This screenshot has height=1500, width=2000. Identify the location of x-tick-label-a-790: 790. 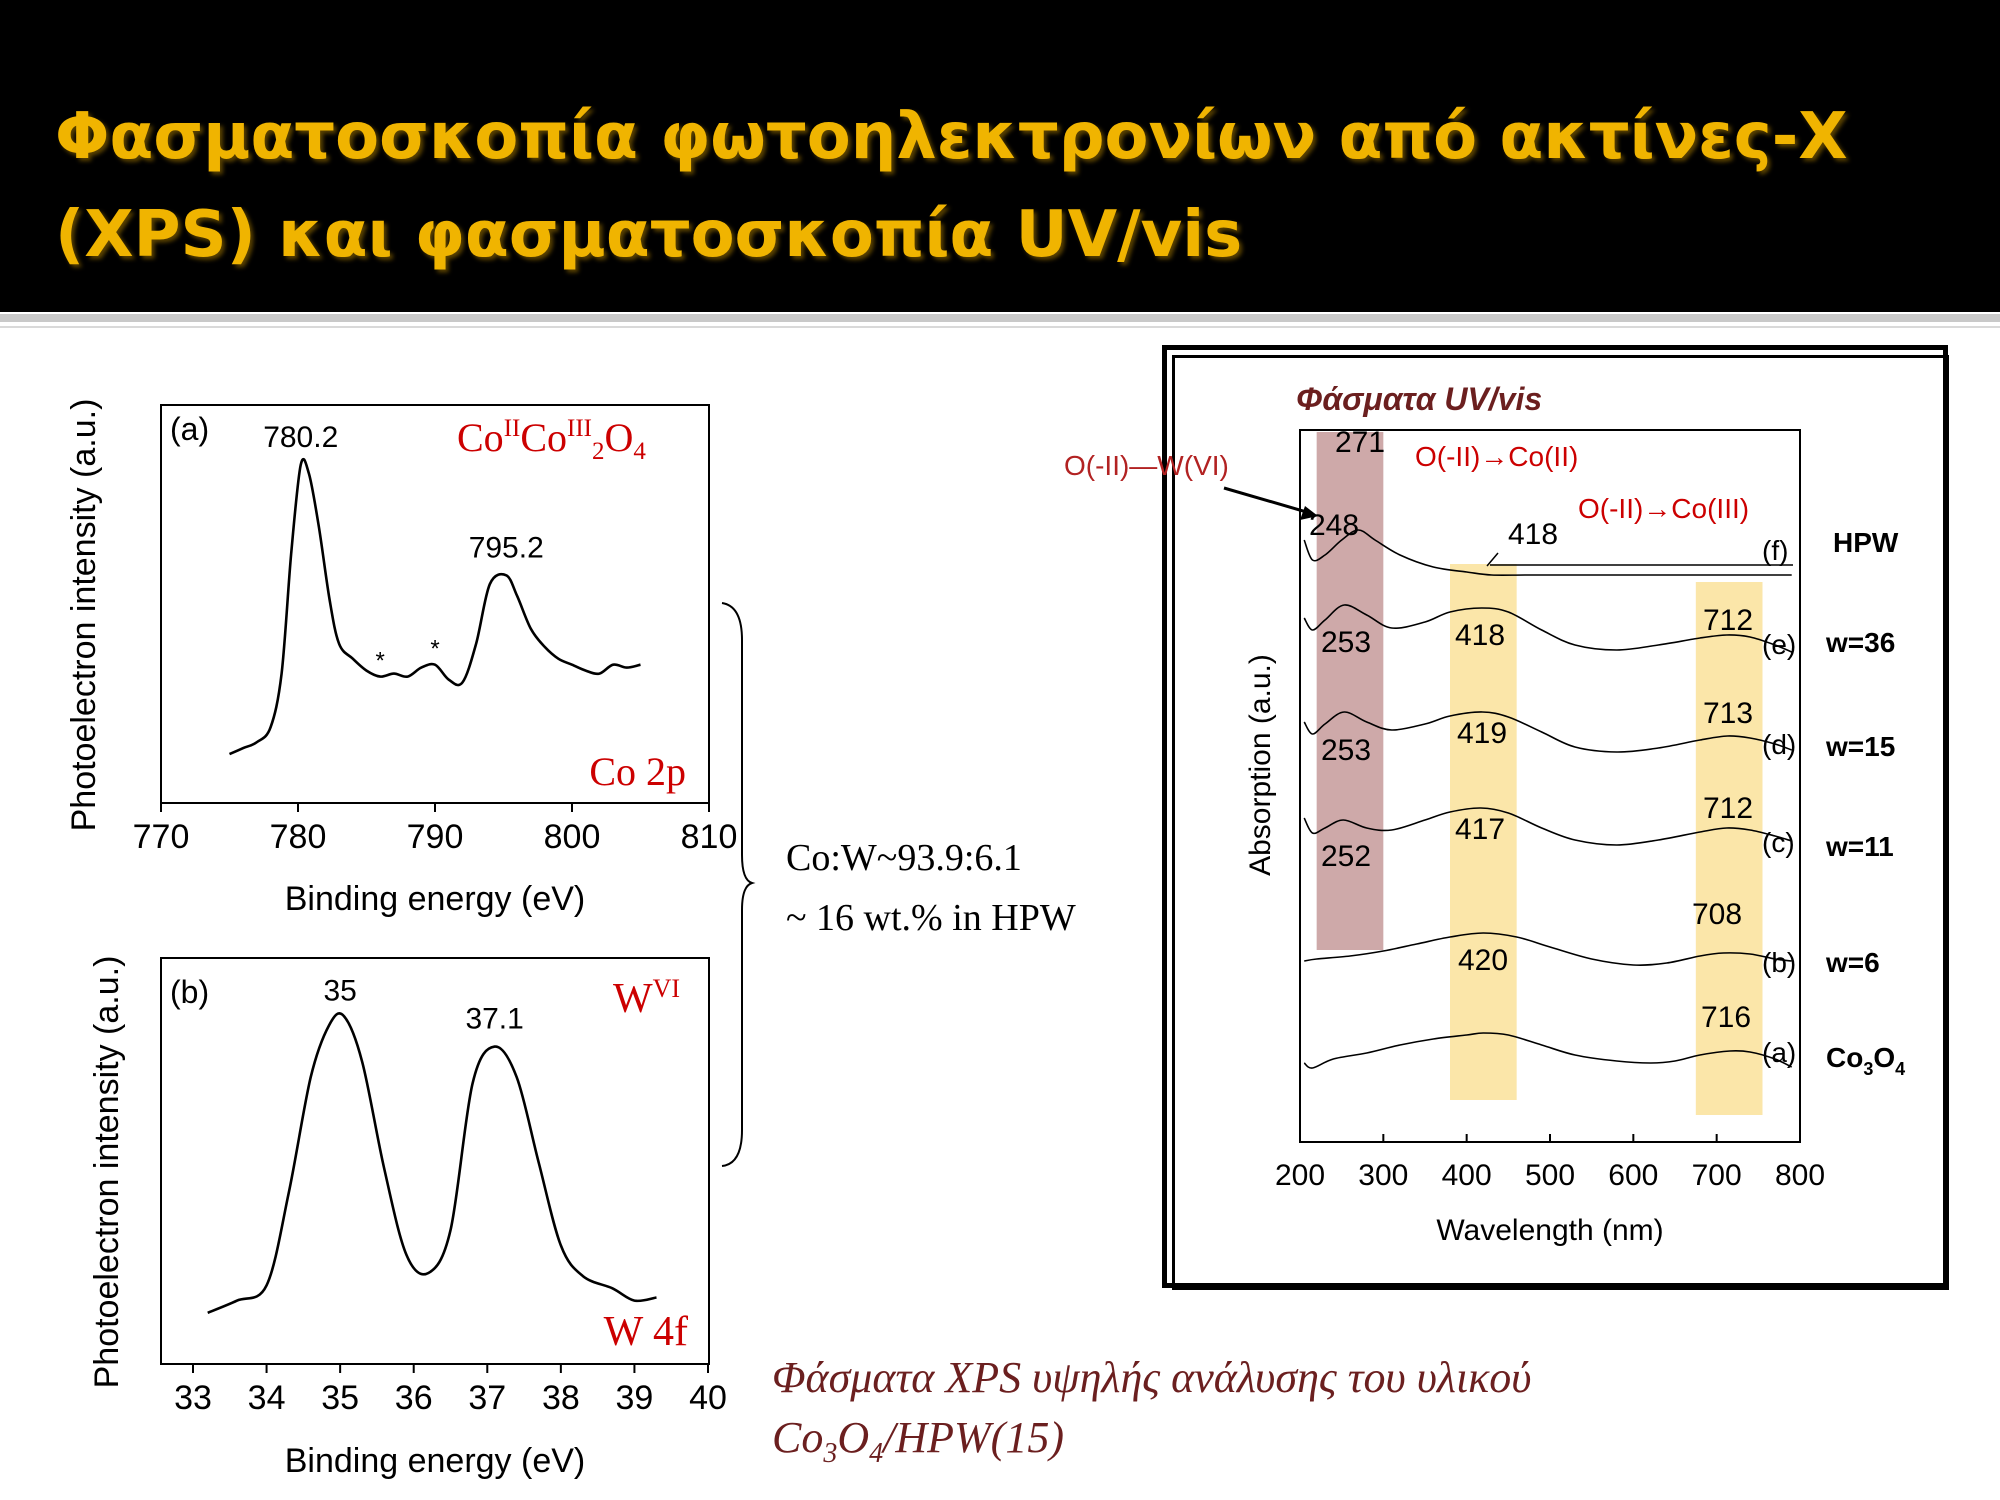
(435, 837).